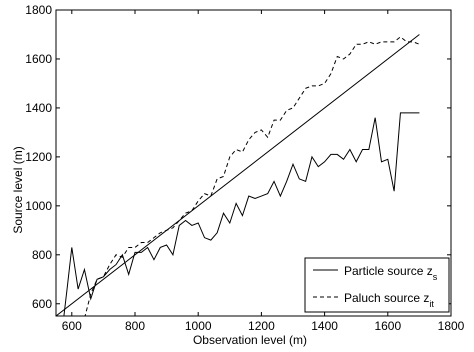 The width and height of the screenshot is (474, 352). What do you see at coordinates (387, 326) in the screenshot?
I see `x-tick-label: 1600` at bounding box center [387, 326].